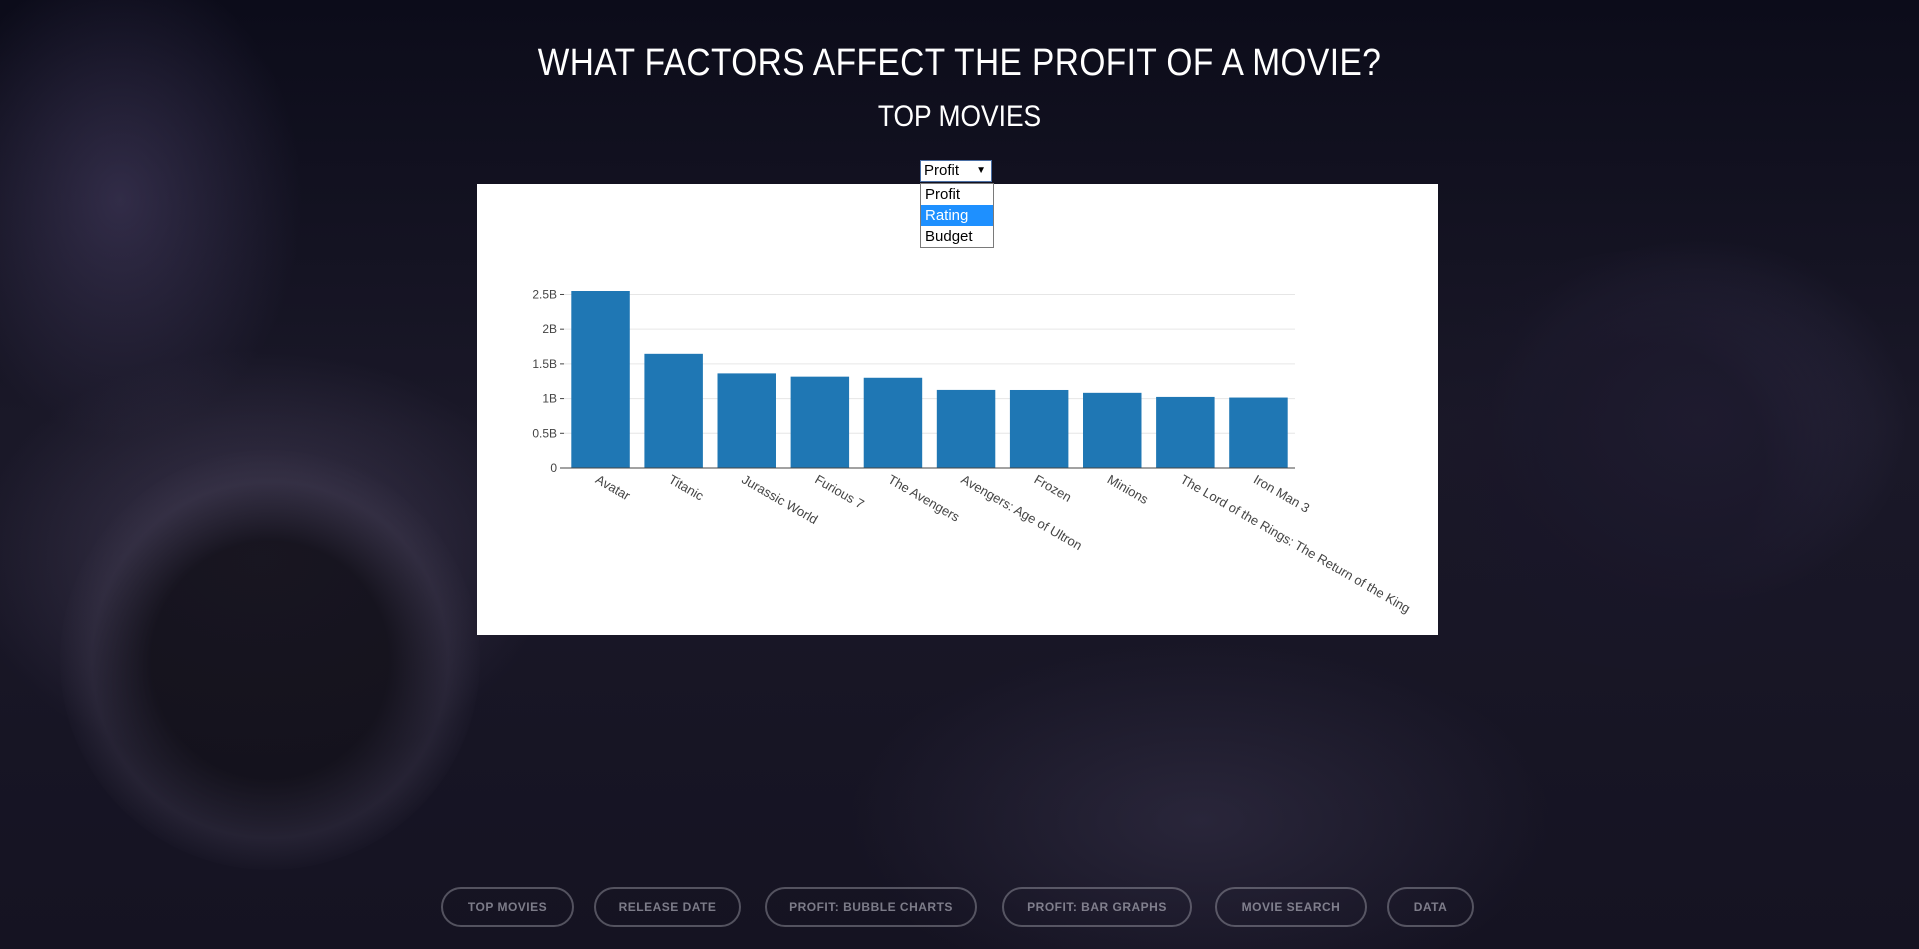  What do you see at coordinates (1430, 907) in the screenshot?
I see `nav-data: DATA` at bounding box center [1430, 907].